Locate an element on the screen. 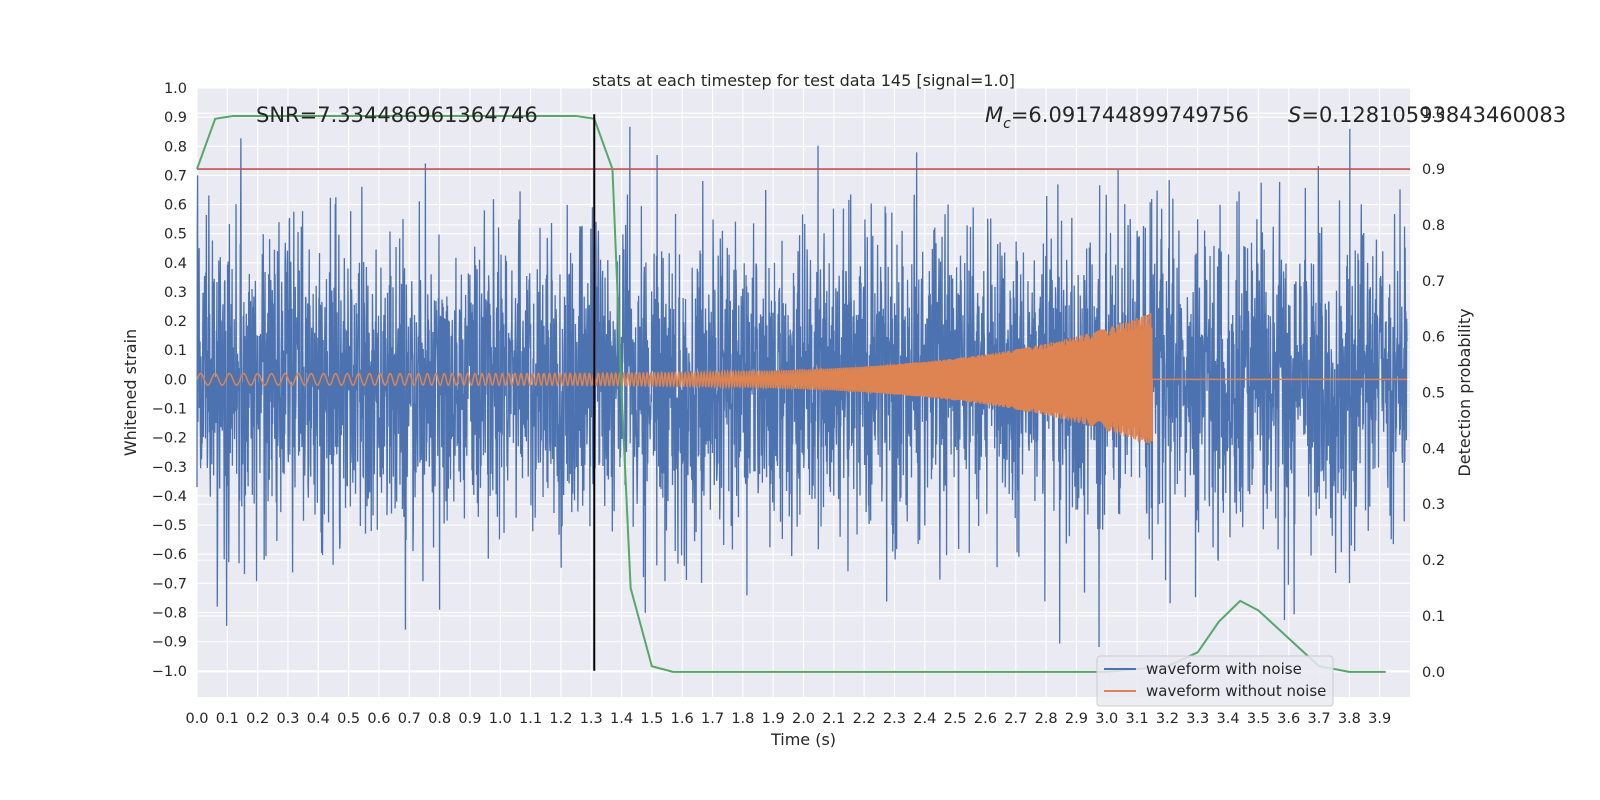 The width and height of the screenshot is (1600, 800). x-tick-label: 3.8 is located at coordinates (1349, 719).